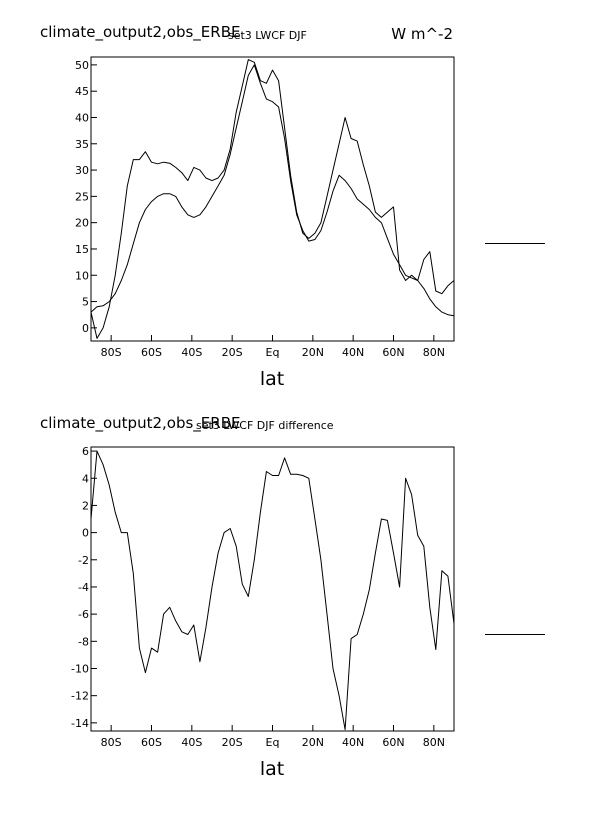 This screenshot has width=606, height=814. I want to click on top-panel-x-tick-label: 60N, so click(393, 352).